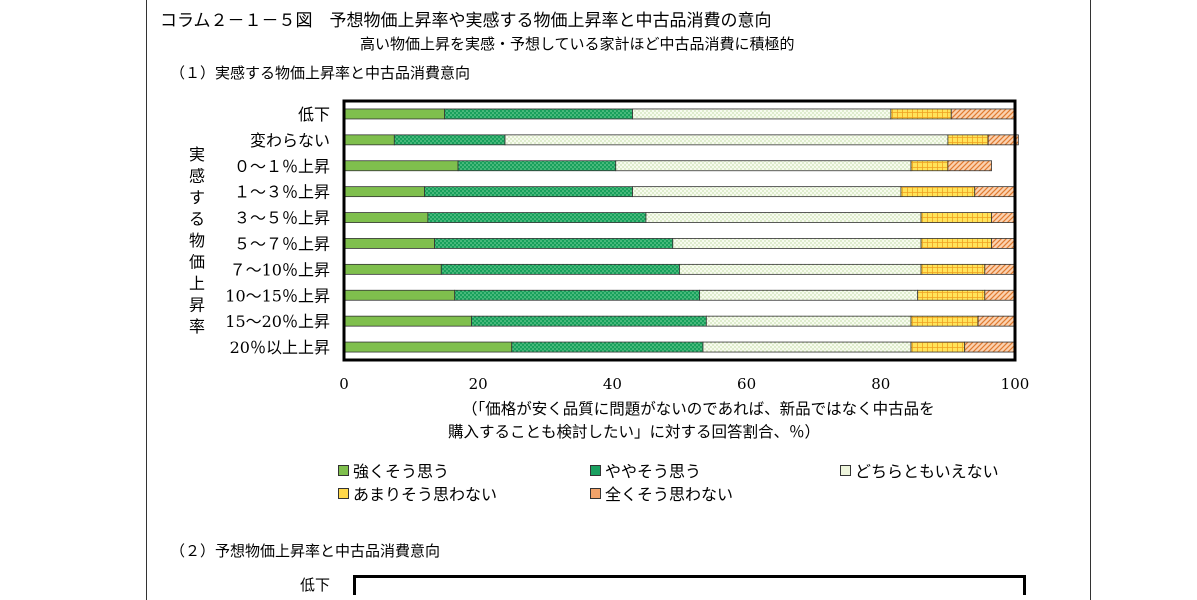 The image size is (1197, 600). I want to click on legend-item: どちらともいえない, so click(919, 470).